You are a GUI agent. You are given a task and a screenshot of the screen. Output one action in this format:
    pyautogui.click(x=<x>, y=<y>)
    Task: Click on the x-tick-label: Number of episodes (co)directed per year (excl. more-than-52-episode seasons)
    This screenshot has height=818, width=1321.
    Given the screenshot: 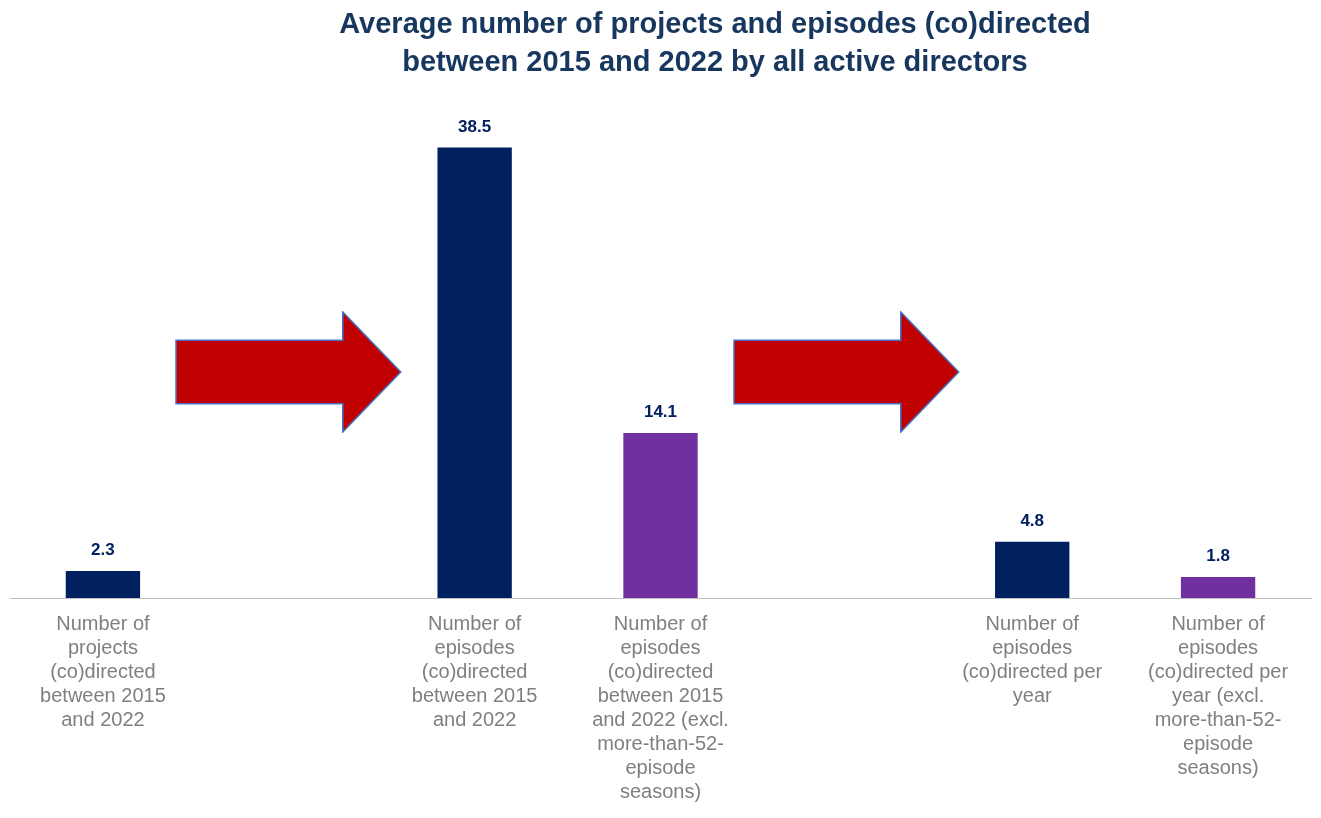 What is the action you would take?
    pyautogui.click(x=1218, y=694)
    